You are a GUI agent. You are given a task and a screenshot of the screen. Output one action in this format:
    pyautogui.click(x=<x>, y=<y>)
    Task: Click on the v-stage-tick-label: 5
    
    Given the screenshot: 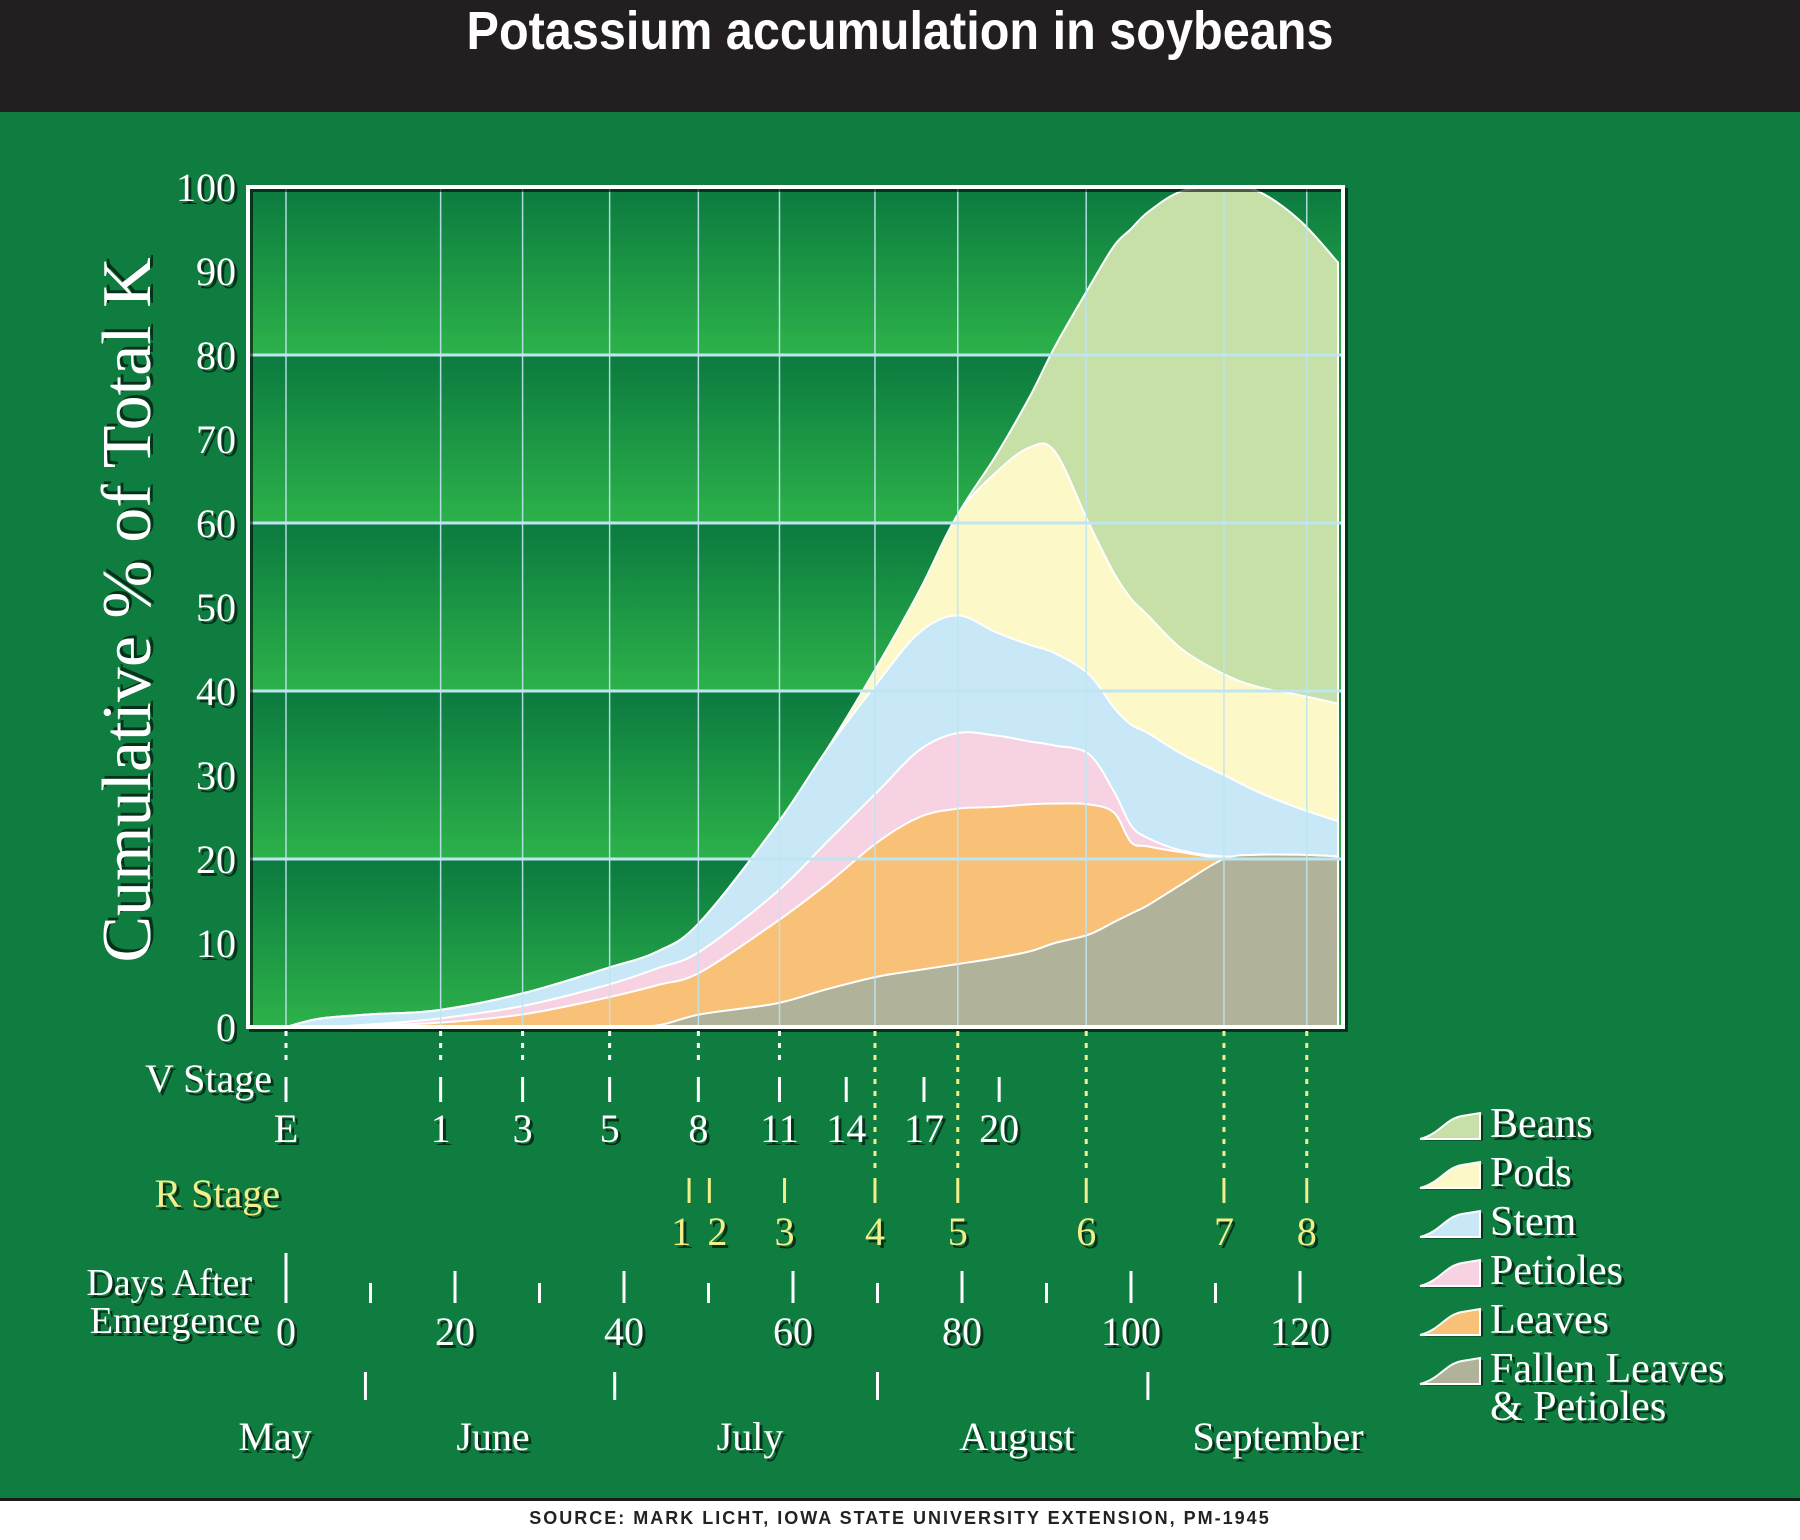 What is the action you would take?
    pyautogui.click(x=610, y=1128)
    